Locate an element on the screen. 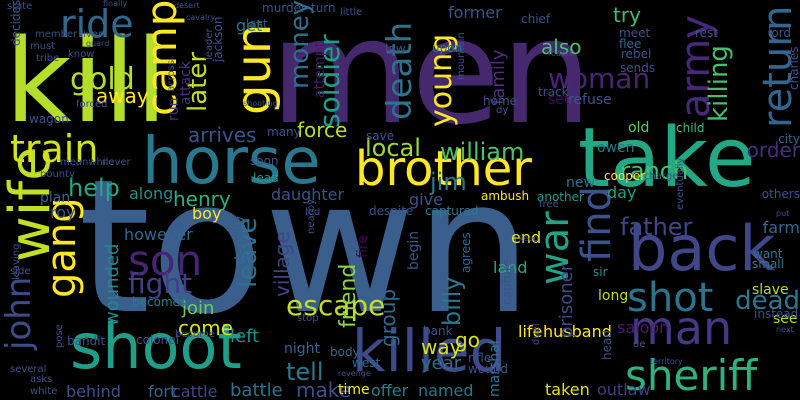 Image resolution: width=800 pixels, height=400 pixels. word-death: death is located at coordinates (400, 70).